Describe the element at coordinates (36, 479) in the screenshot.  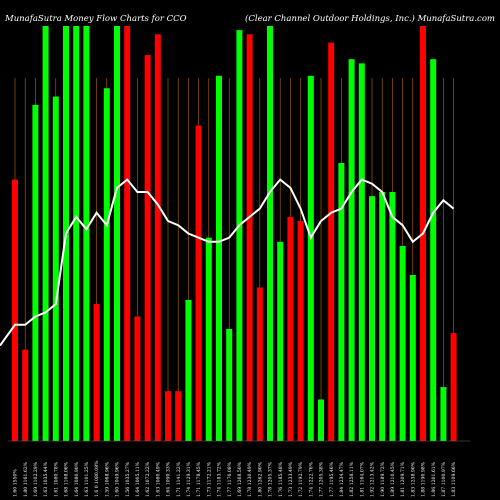
I see `x-tick-label: 1.69 1102.29%` at that location.